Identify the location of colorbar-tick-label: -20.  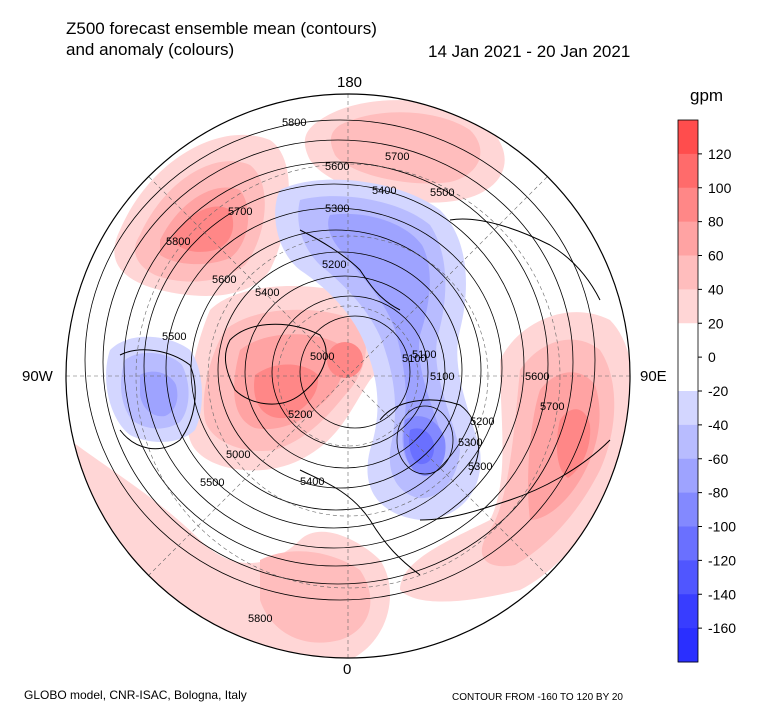
(718, 391).